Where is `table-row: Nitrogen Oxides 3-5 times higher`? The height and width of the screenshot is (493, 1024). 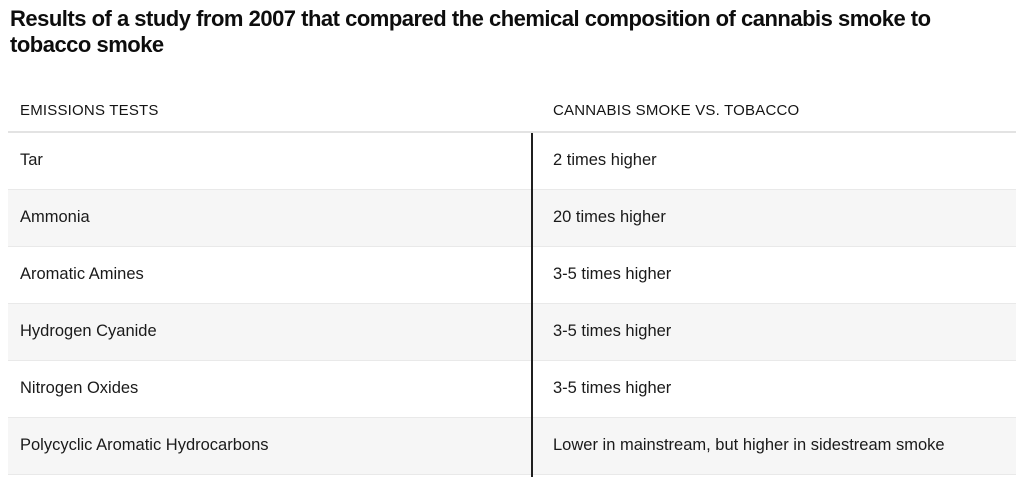 table-row: Nitrogen Oxides 3-5 times higher is located at coordinates (512, 389).